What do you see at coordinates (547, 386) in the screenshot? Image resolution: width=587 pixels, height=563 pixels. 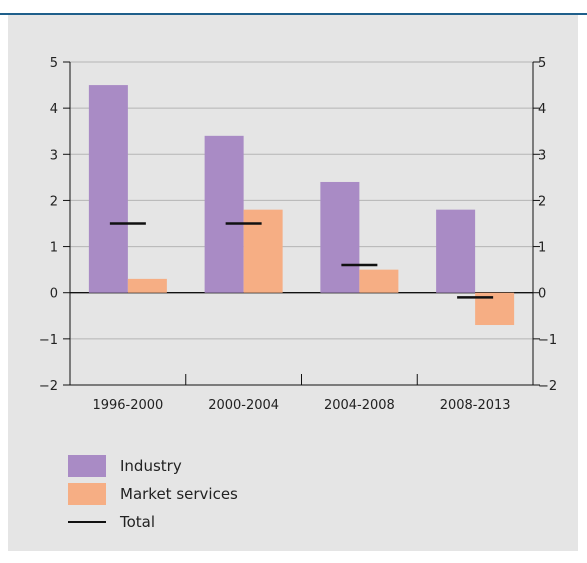 I see `y-tick-label-right: −2` at bounding box center [547, 386].